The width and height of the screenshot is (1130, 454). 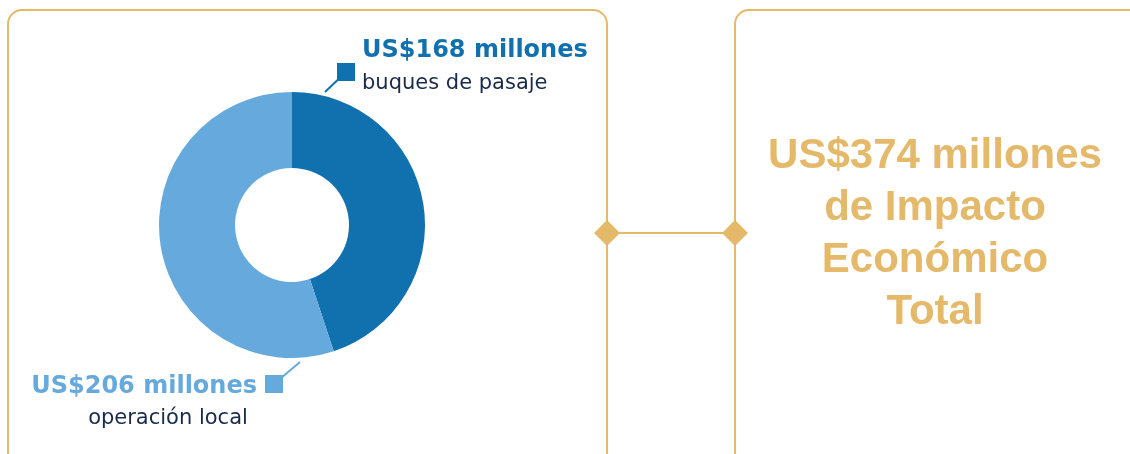 What do you see at coordinates (144, 385) in the screenshot?
I see `data-label: US$206 millones` at bounding box center [144, 385].